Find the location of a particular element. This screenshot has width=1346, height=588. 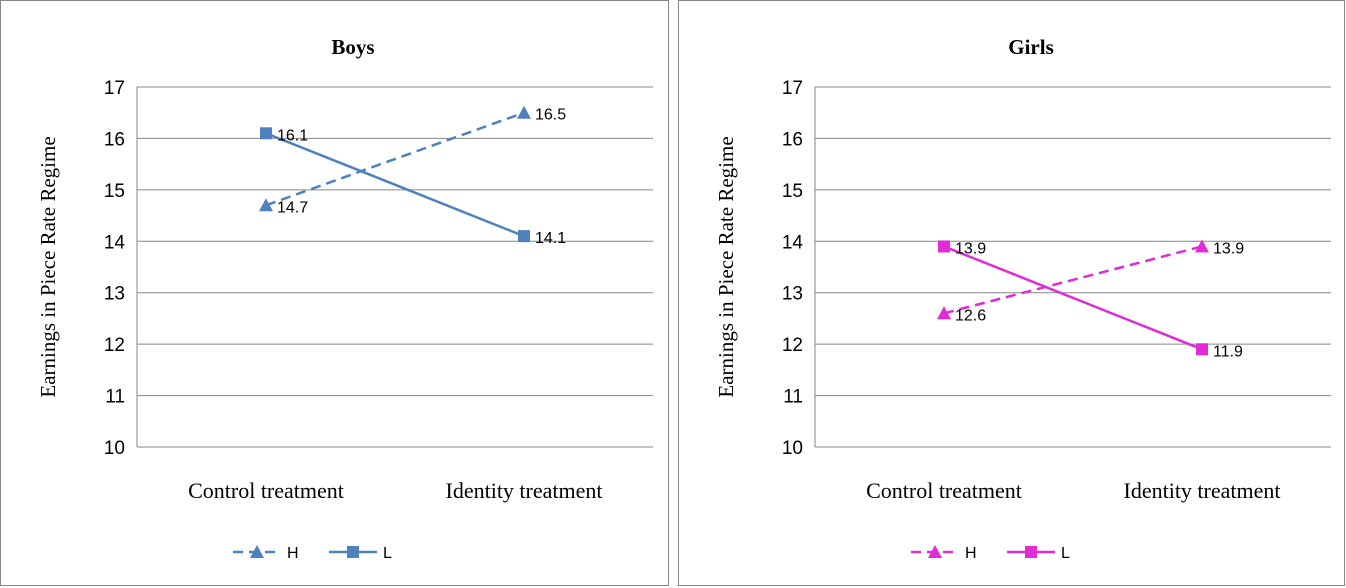

data-label: 12.6 is located at coordinates (970, 315).